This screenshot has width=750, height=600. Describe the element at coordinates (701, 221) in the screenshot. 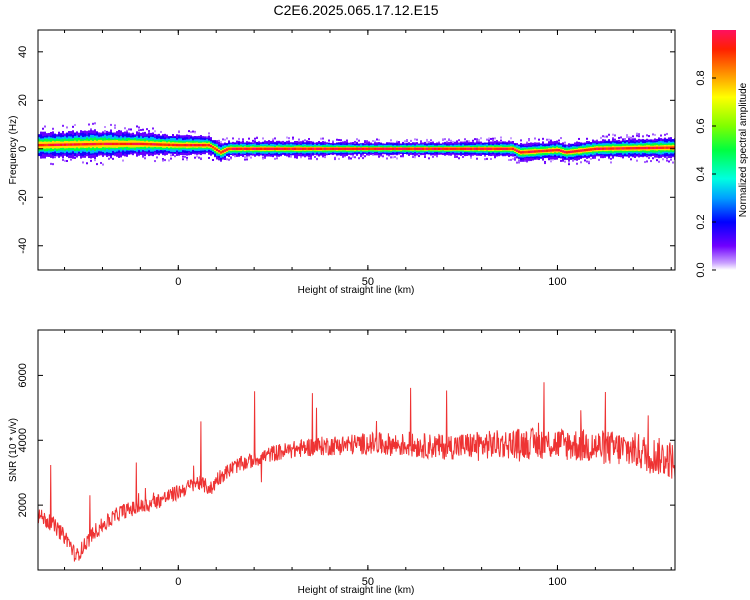

I see `colorbar-tick-label: 0.2` at that location.